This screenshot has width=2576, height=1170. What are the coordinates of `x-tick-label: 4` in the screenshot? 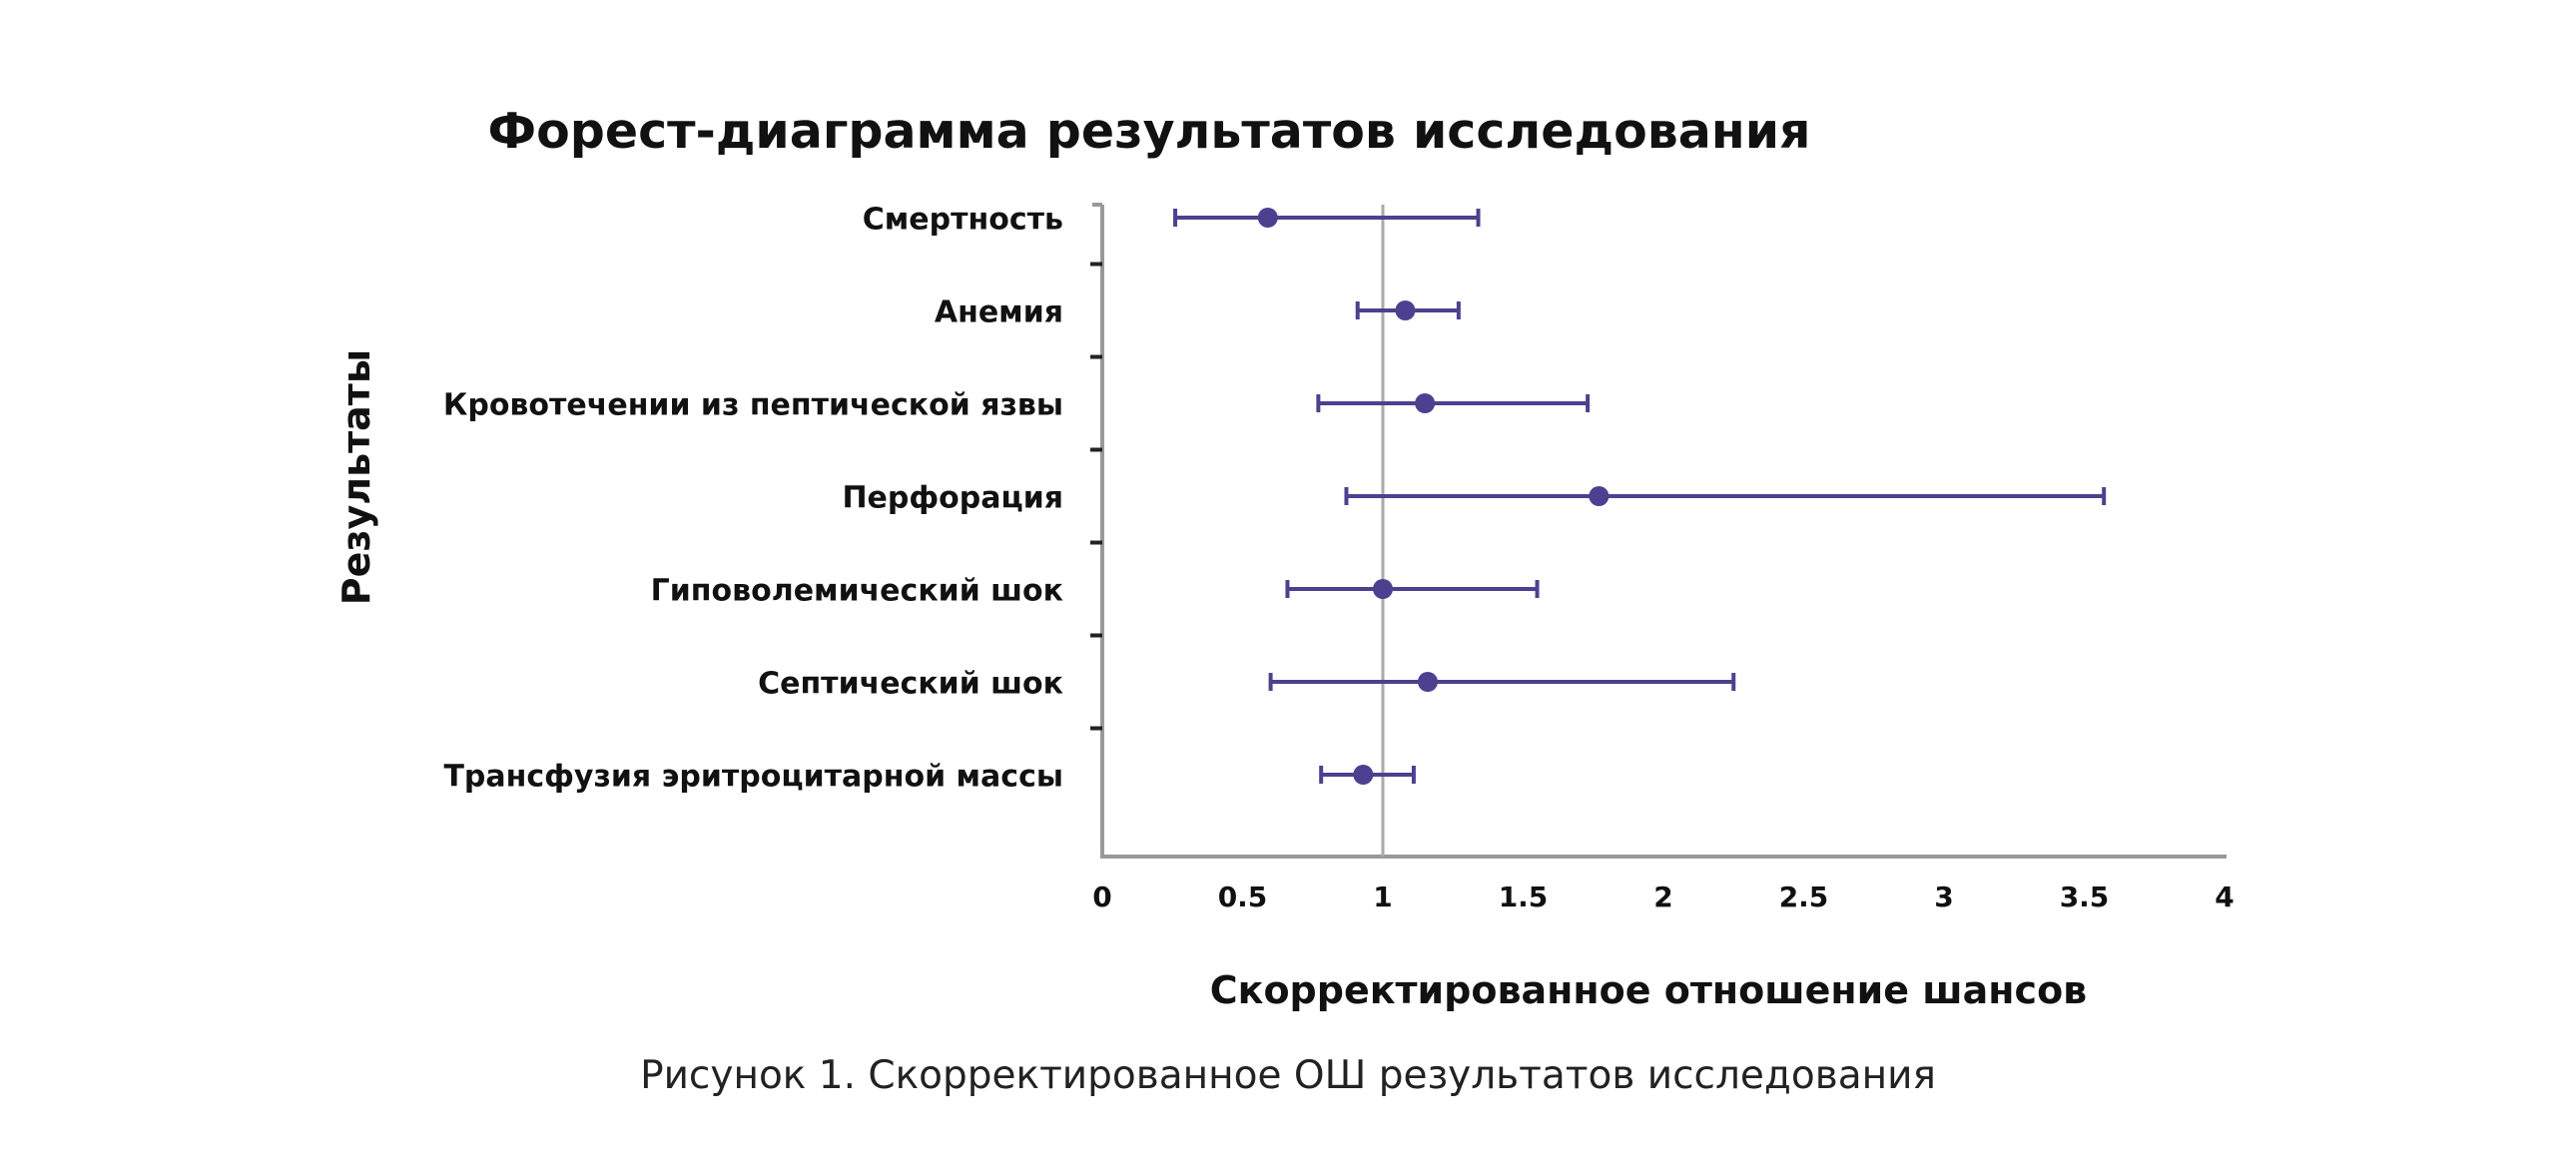 It's located at (2224, 896).